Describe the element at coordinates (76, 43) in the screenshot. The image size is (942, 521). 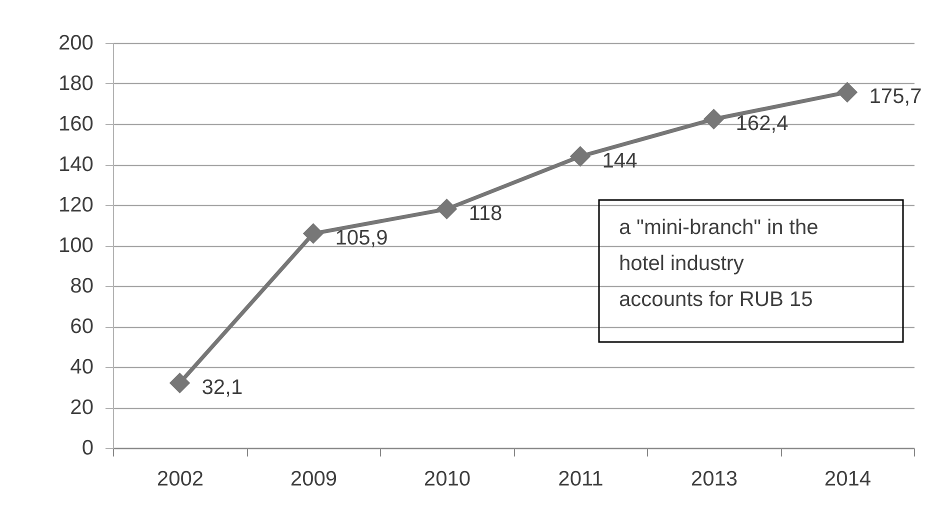
I see `y-tick-label: 200` at that location.